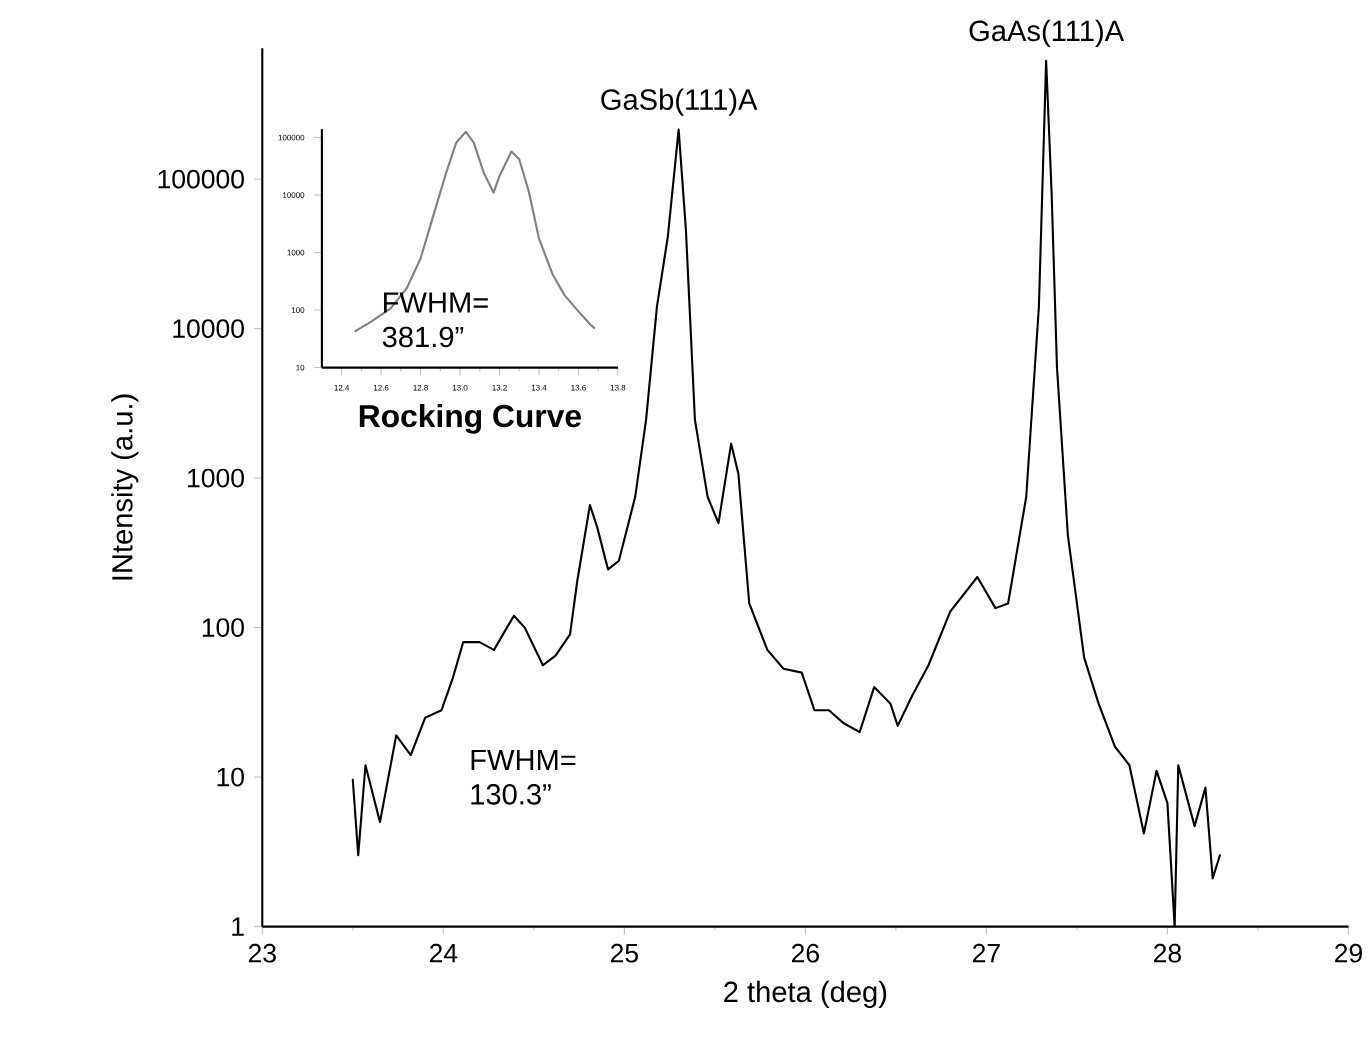  What do you see at coordinates (201, 179) in the screenshot?
I see `y-tick-label: 100000` at bounding box center [201, 179].